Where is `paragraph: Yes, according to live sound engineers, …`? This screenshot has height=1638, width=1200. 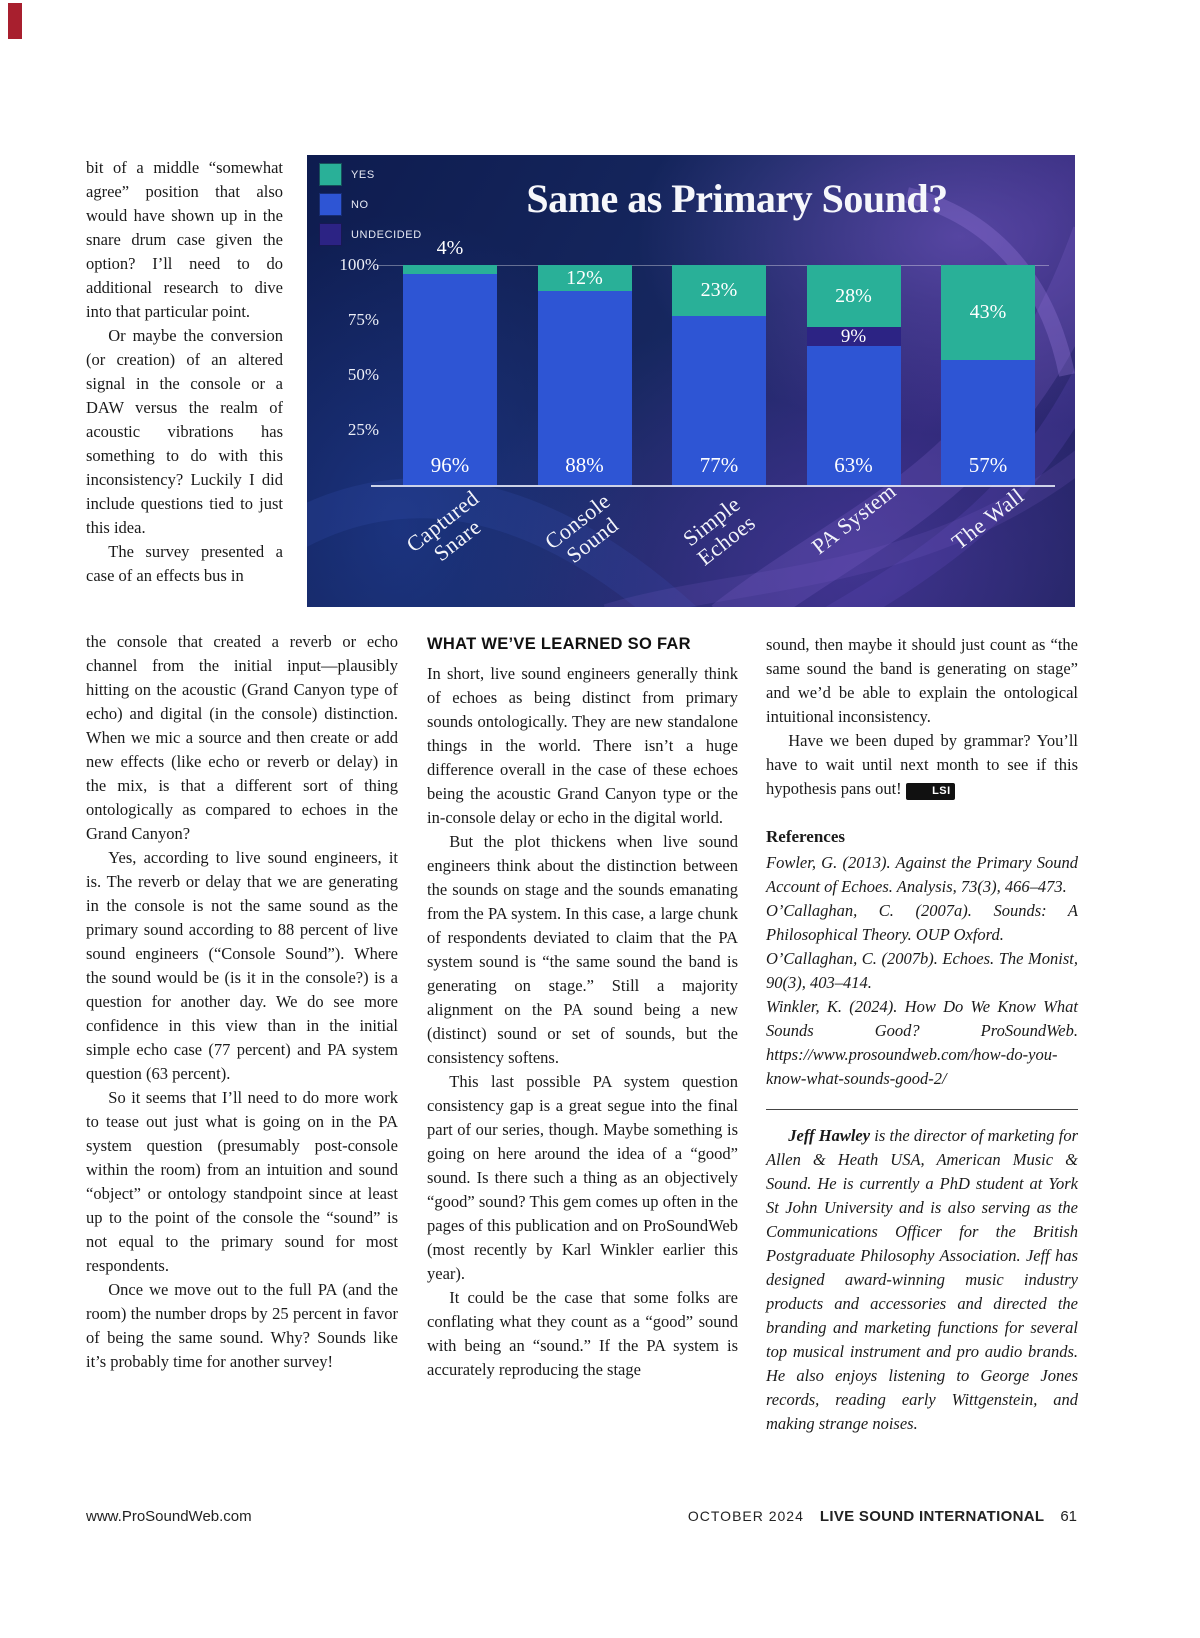 paragraph: Yes, according to live sound engineers, … is located at coordinates (242, 965).